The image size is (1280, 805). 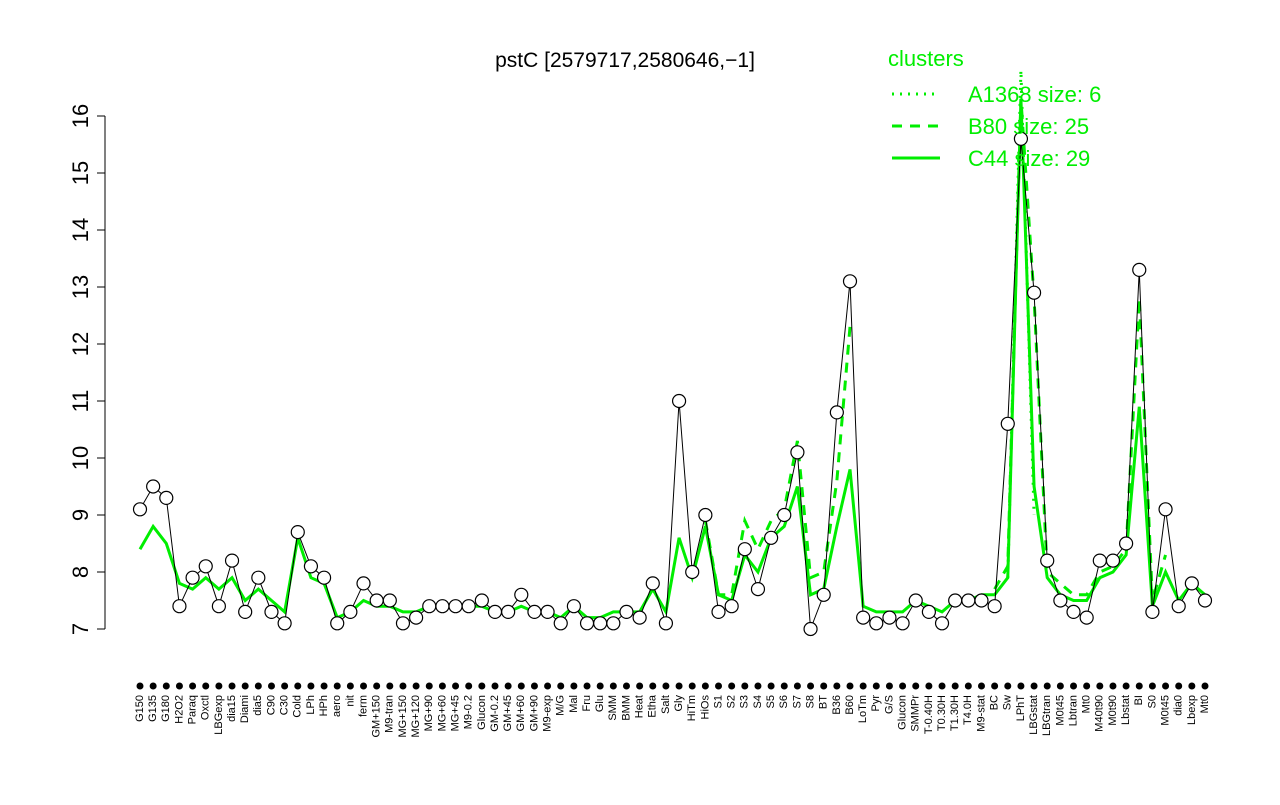 What do you see at coordinates (889, 704) in the screenshot?
I see `x-tick-label: G/S` at bounding box center [889, 704].